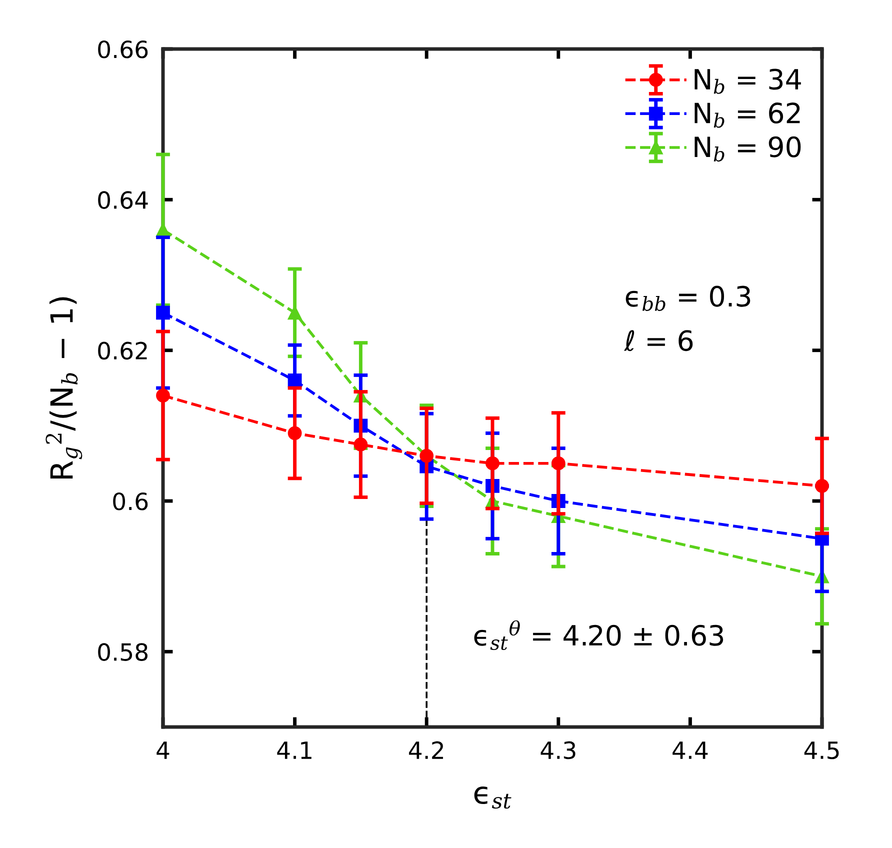  Describe the element at coordinates (493, 797) in the screenshot. I see `x-axis-title: ϵ$_{st}$` at that location.